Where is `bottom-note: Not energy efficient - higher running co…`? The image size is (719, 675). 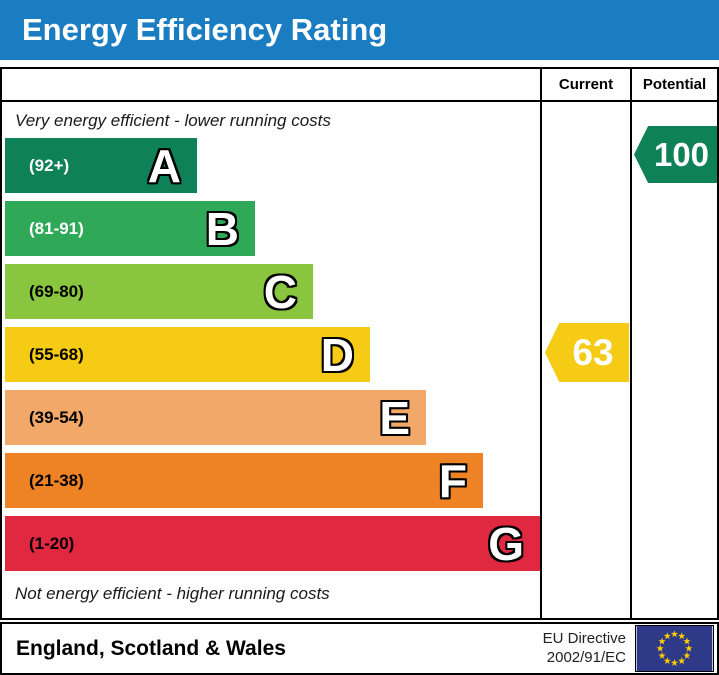 bottom-note: Not energy efficient - higher running co… is located at coordinates (172, 593).